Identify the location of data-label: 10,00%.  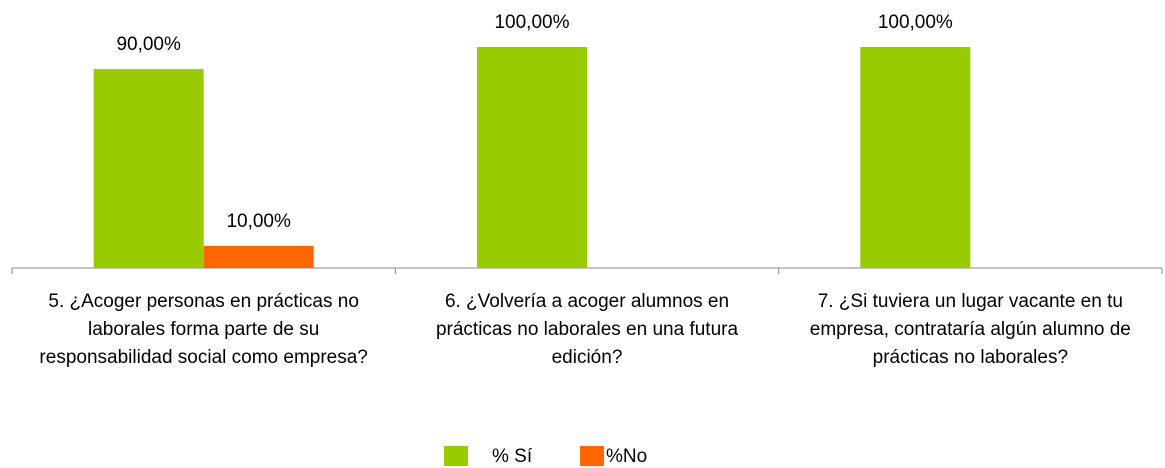
(258, 221).